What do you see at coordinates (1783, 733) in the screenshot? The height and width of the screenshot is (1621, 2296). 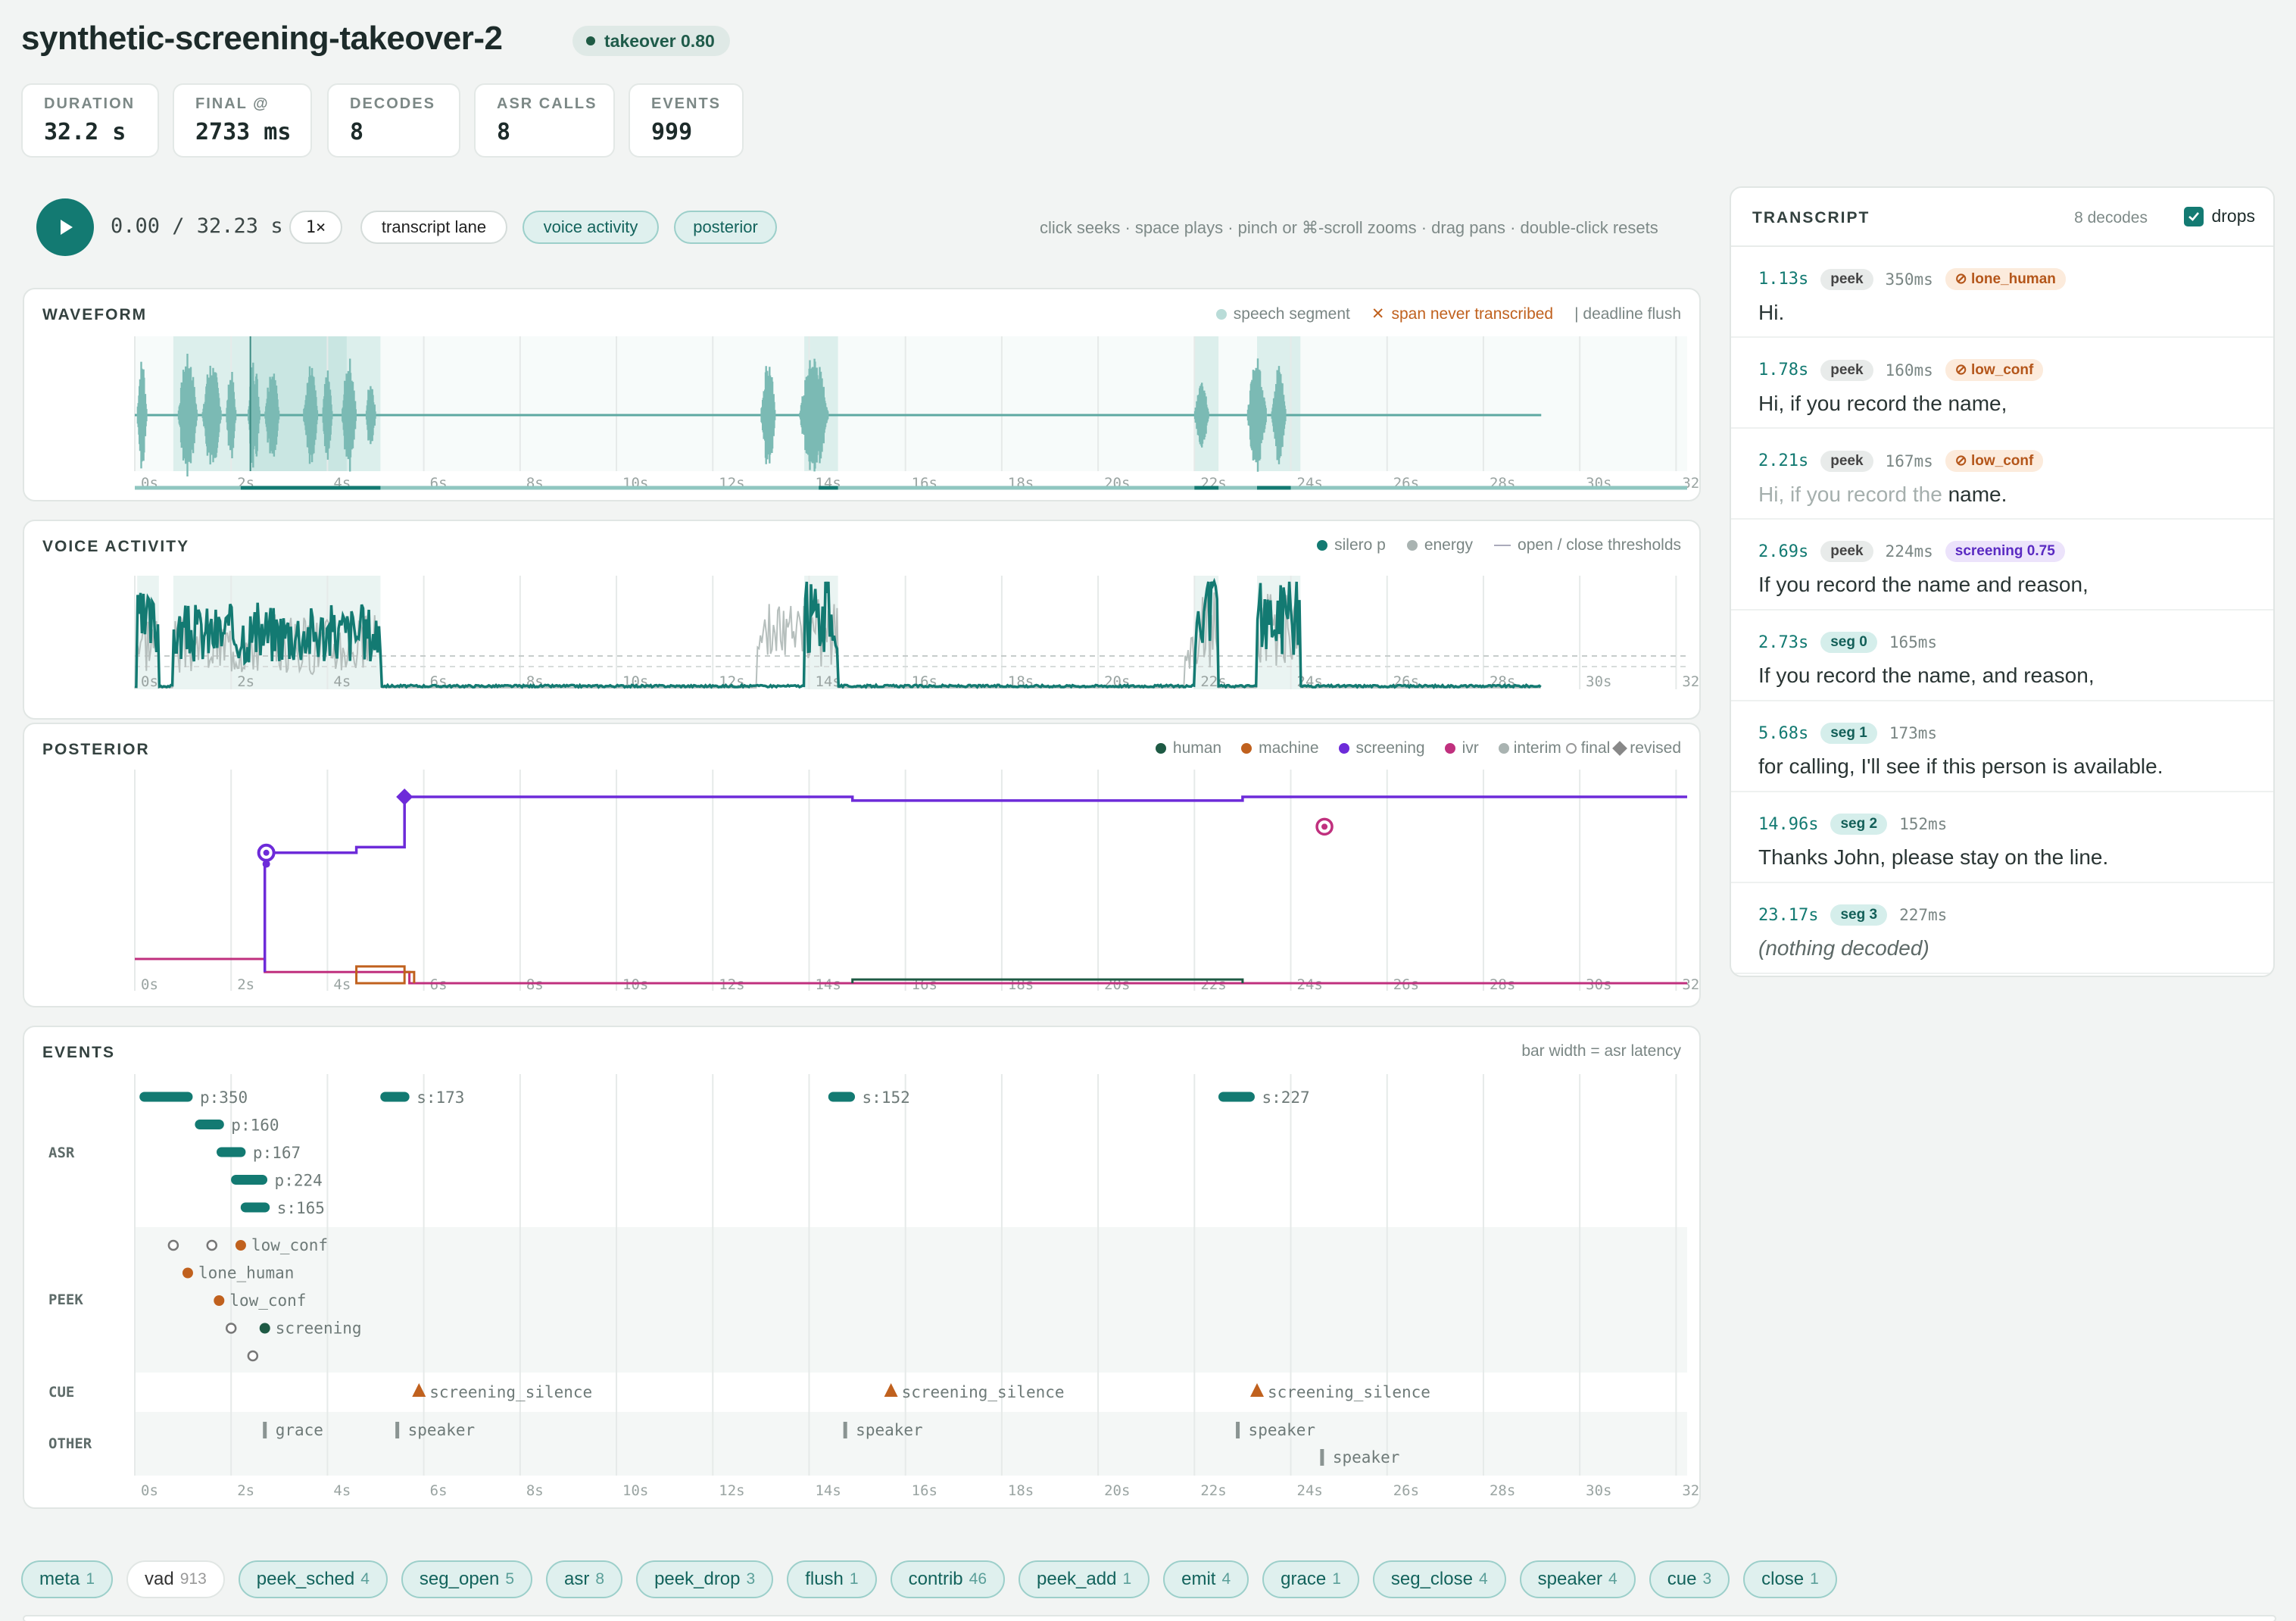 I see `row-time: 5.68s` at bounding box center [1783, 733].